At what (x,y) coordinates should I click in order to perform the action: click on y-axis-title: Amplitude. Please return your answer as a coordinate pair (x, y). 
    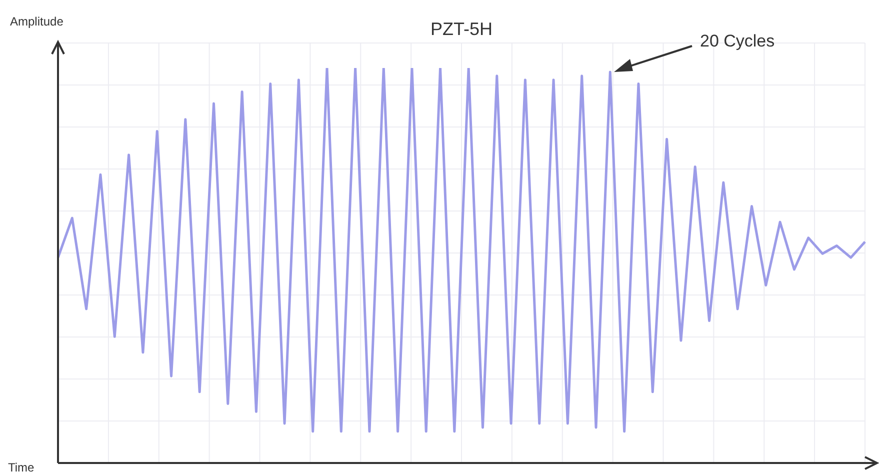
    Looking at the image, I should click on (37, 21).